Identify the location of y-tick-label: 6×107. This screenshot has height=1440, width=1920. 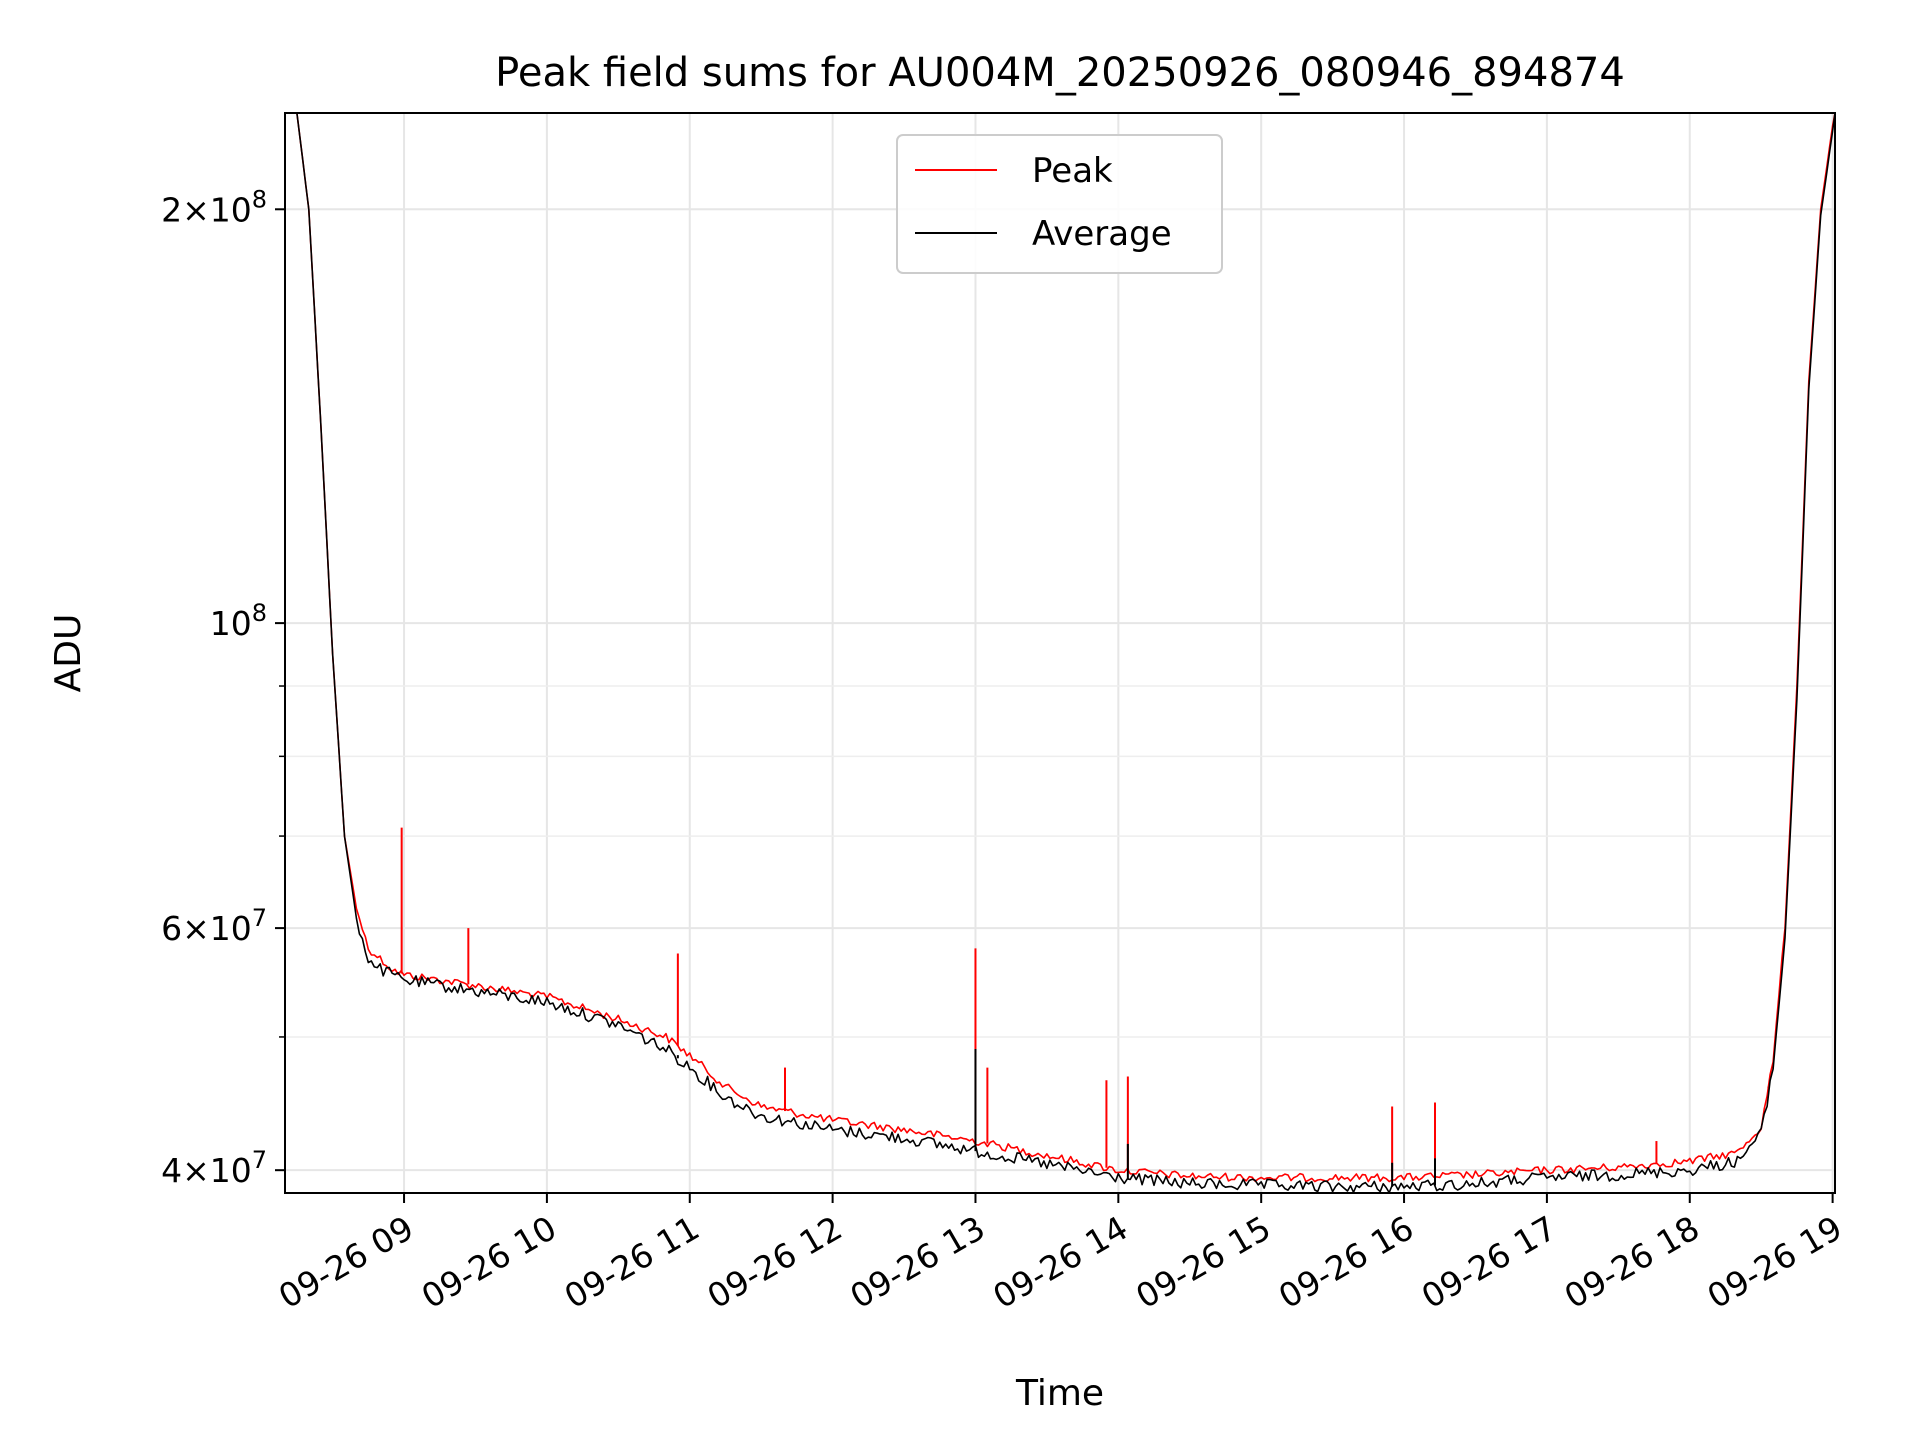
(214, 926).